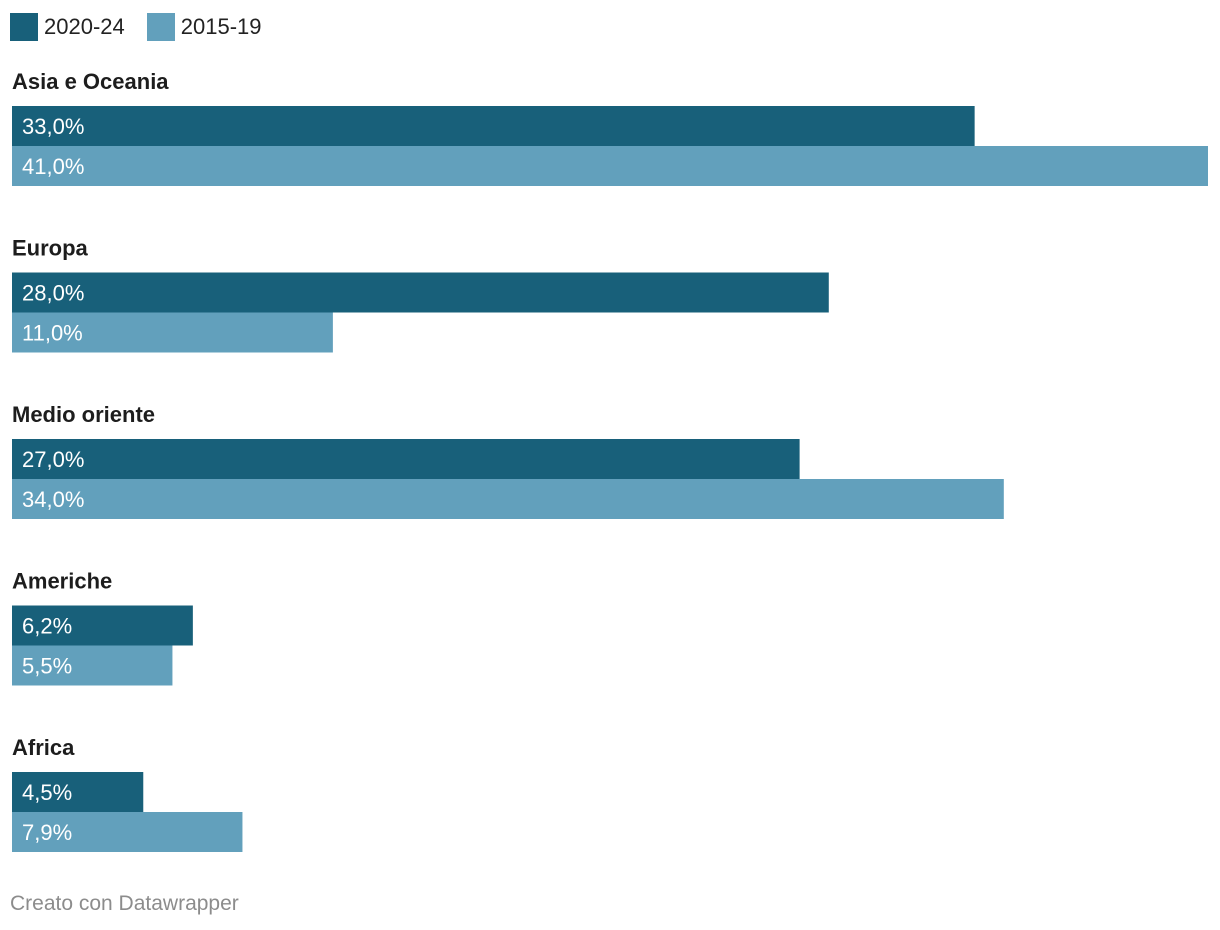  Describe the element at coordinates (62, 581) in the screenshot. I see `category-label: Americhe` at that location.